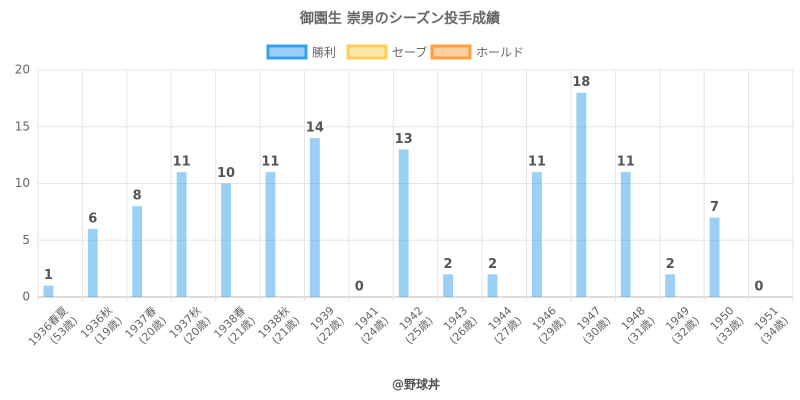 This screenshot has width=800, height=400. Describe the element at coordinates (137, 196) in the screenshot. I see `data-label: 8` at that location.